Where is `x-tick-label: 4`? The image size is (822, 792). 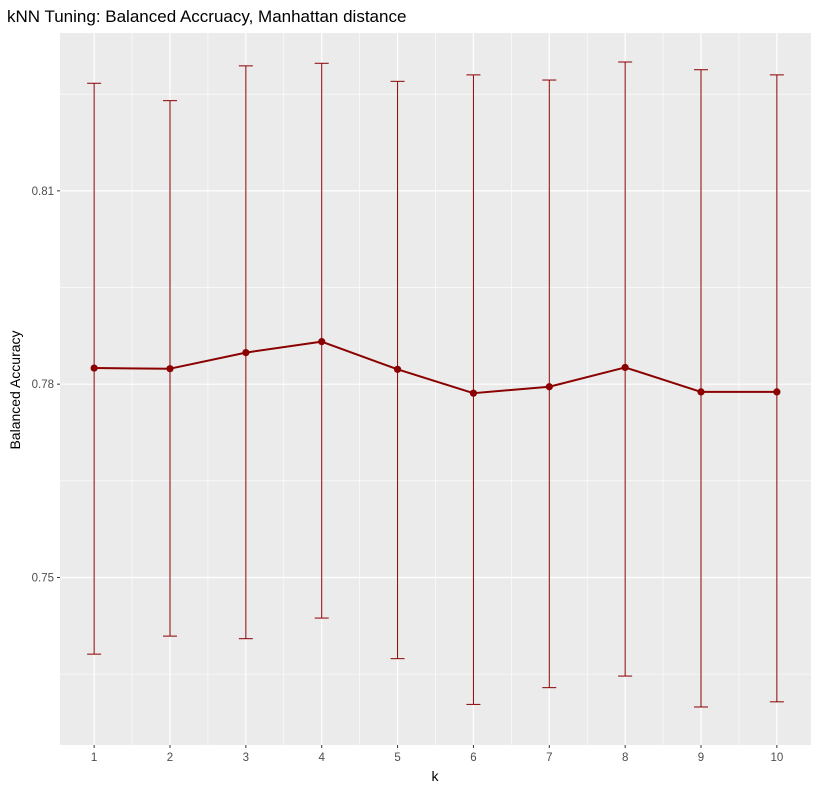 x-tick-label: 4 is located at coordinates (322, 758).